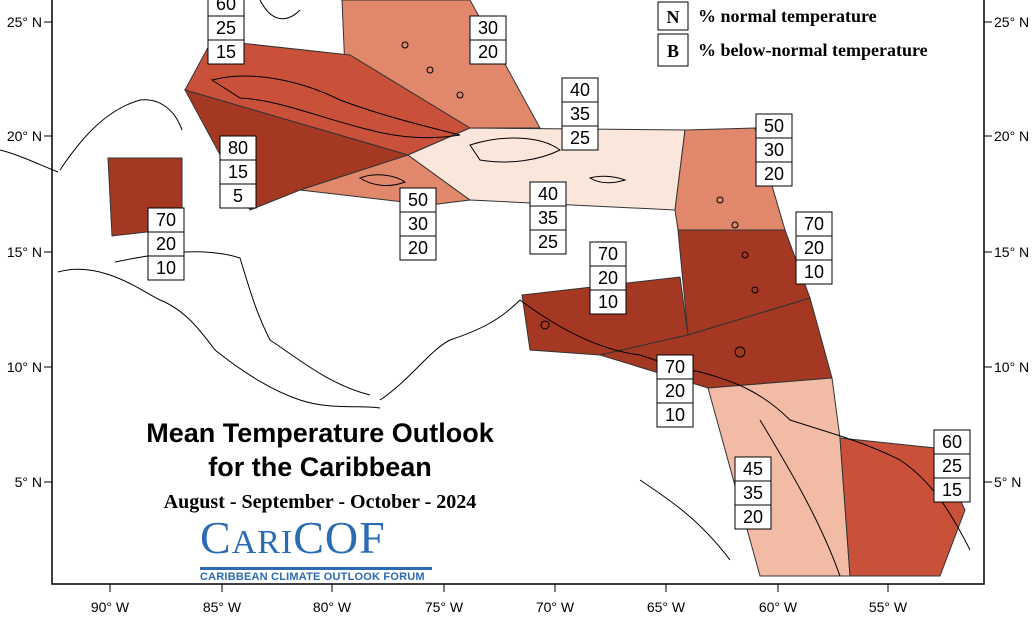 The height and width of the screenshot is (630, 1036). Describe the element at coordinates (813, 50) in the screenshot. I see `legend-text: % below-normal temperature` at that location.